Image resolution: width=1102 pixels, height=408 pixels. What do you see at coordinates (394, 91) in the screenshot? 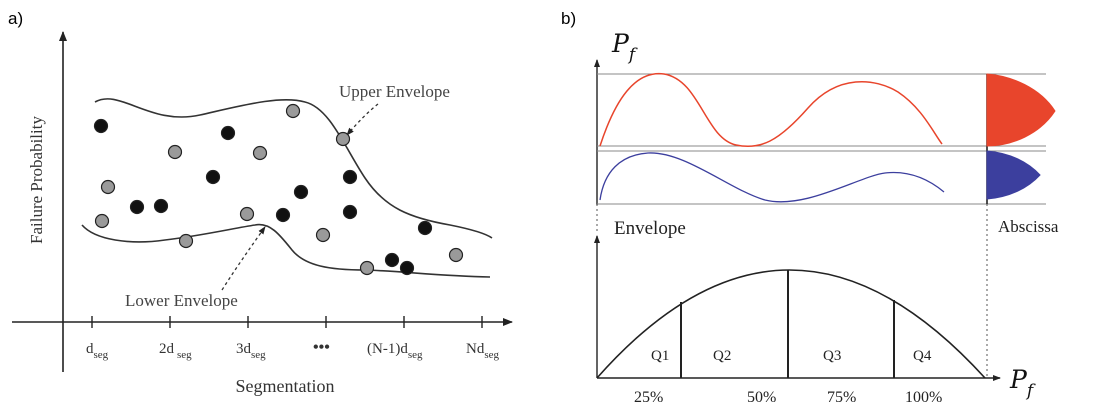
I see `upper-envelope-label: Upper Envelope` at bounding box center [394, 91].